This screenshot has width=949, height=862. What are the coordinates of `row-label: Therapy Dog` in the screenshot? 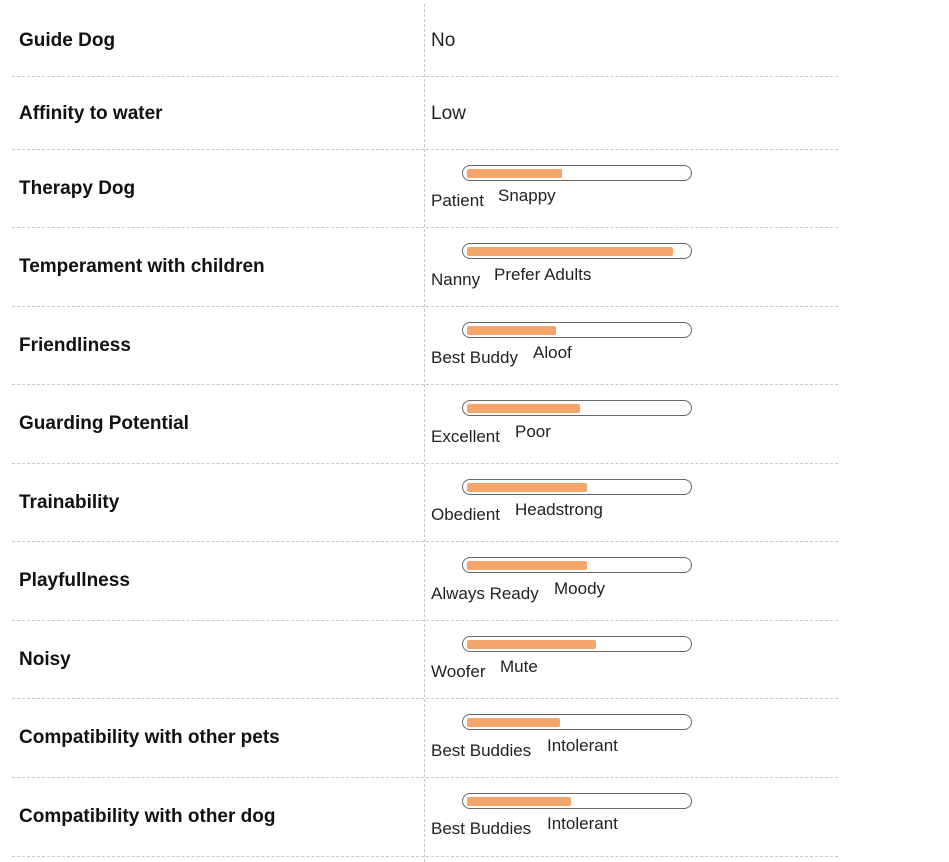 It's located at (77, 188).